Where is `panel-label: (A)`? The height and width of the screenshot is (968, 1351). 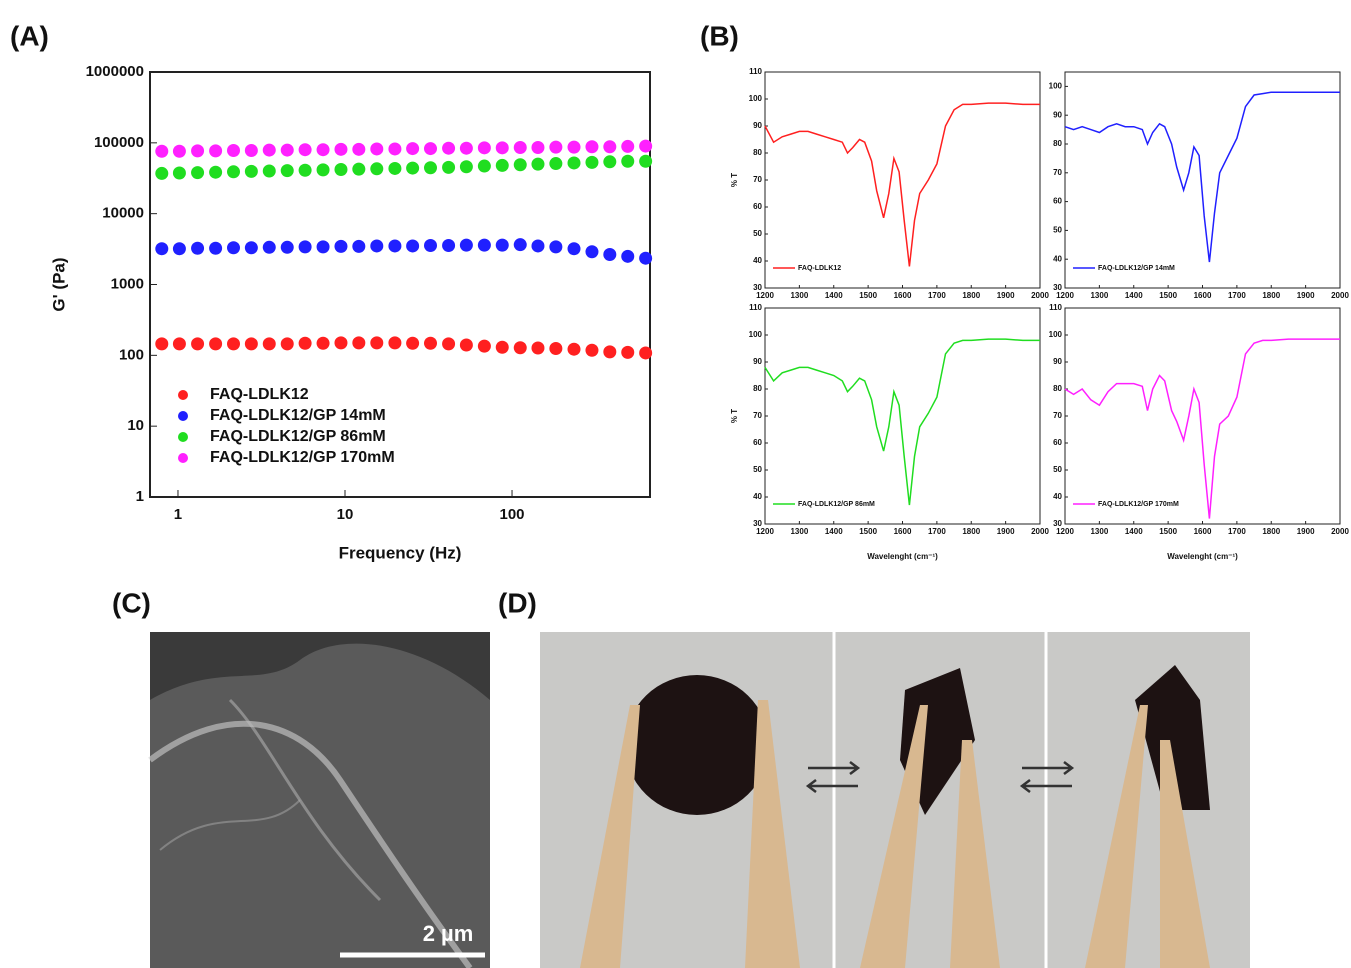 panel-label: (A) is located at coordinates (29, 35).